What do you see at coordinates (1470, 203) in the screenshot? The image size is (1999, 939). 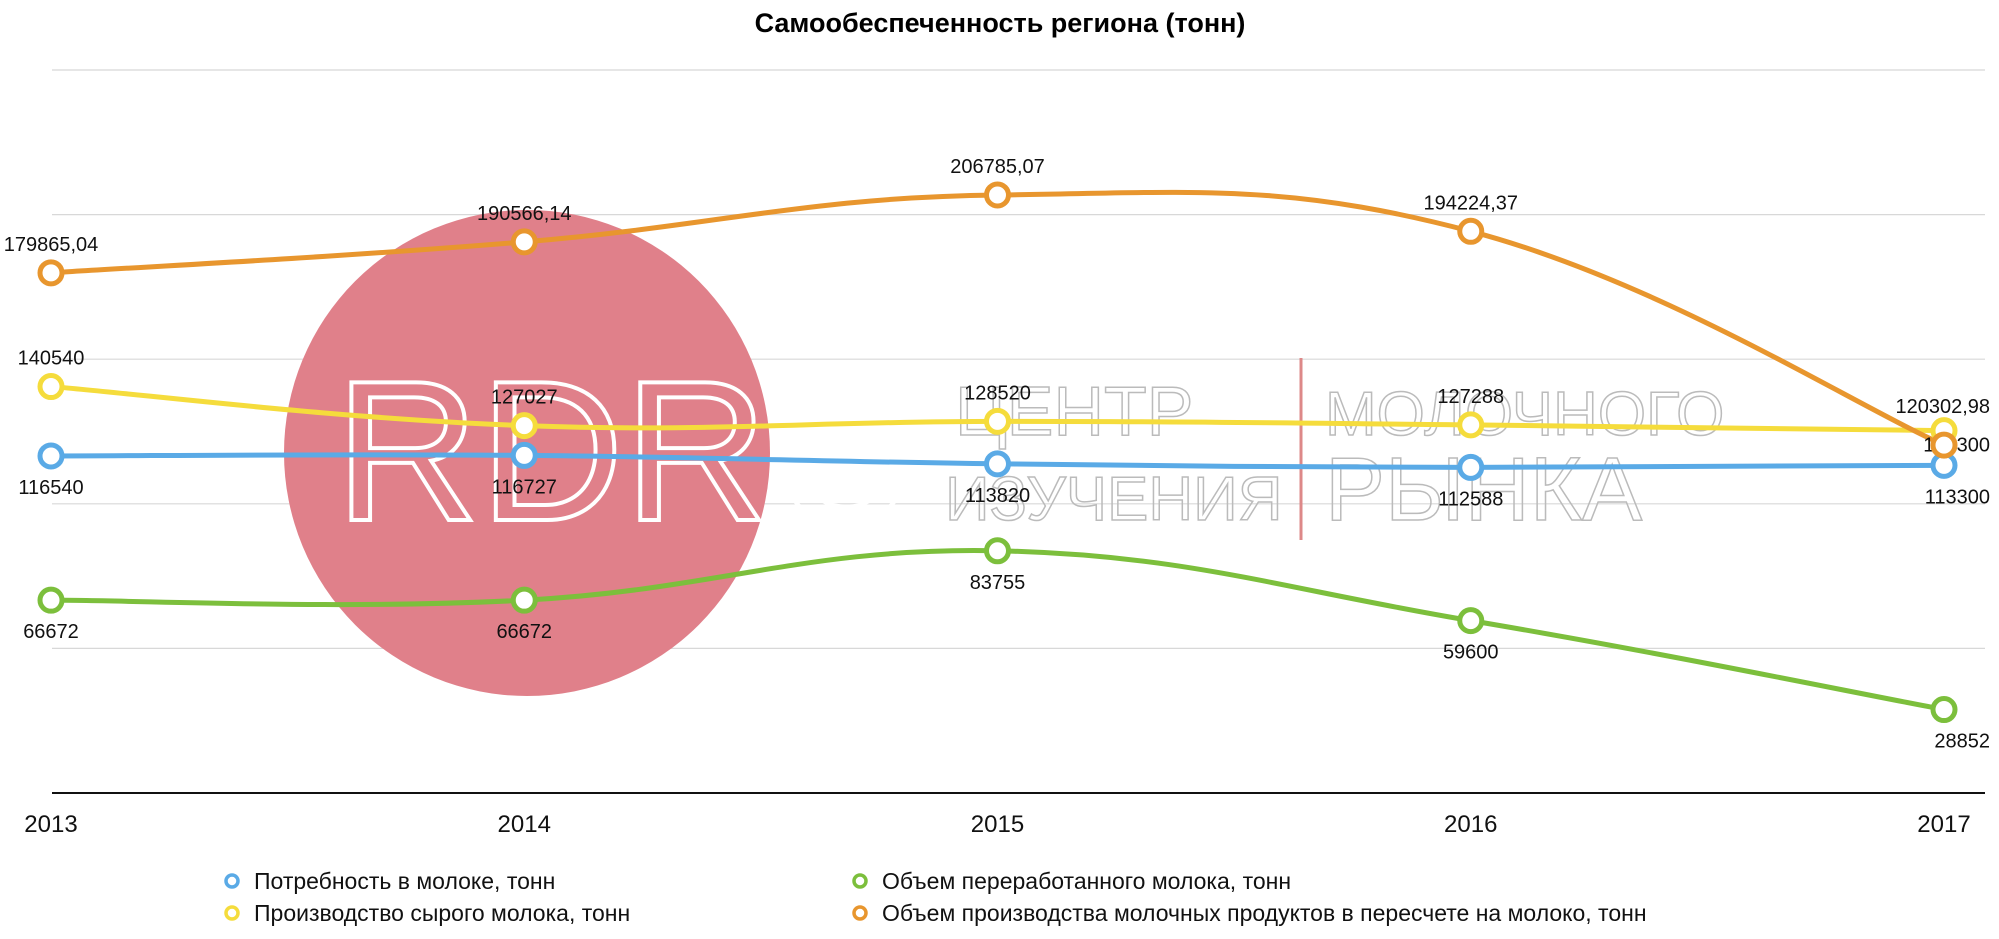 I see `data-label: 194224,37` at bounding box center [1470, 203].